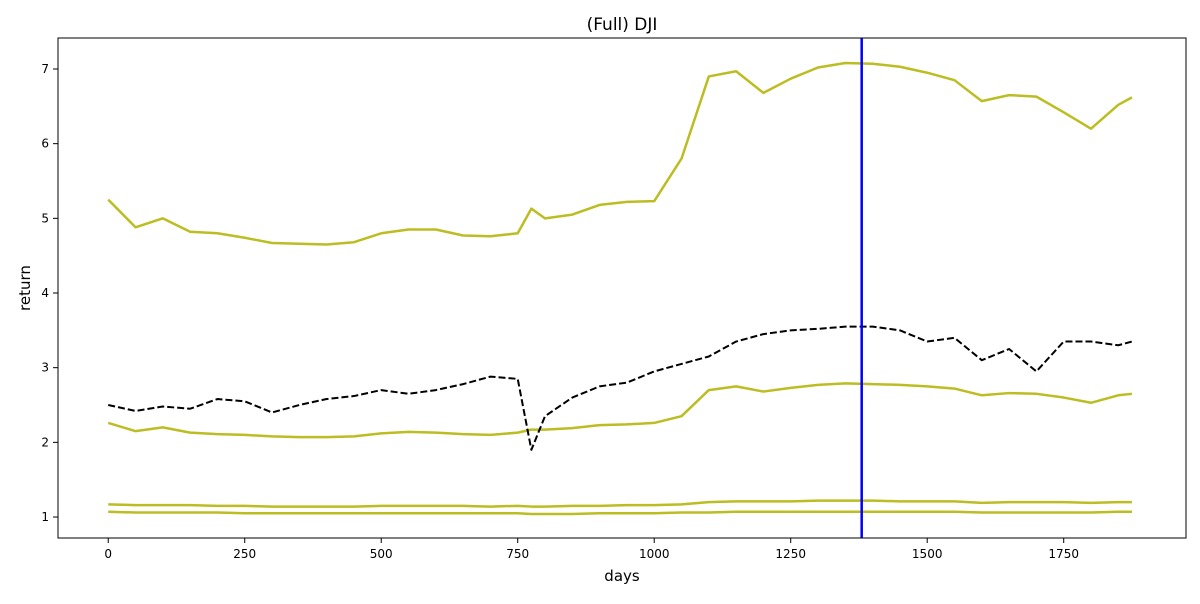 The width and height of the screenshot is (1200, 604). Describe the element at coordinates (108, 554) in the screenshot. I see `x-tick-label: 0` at that location.